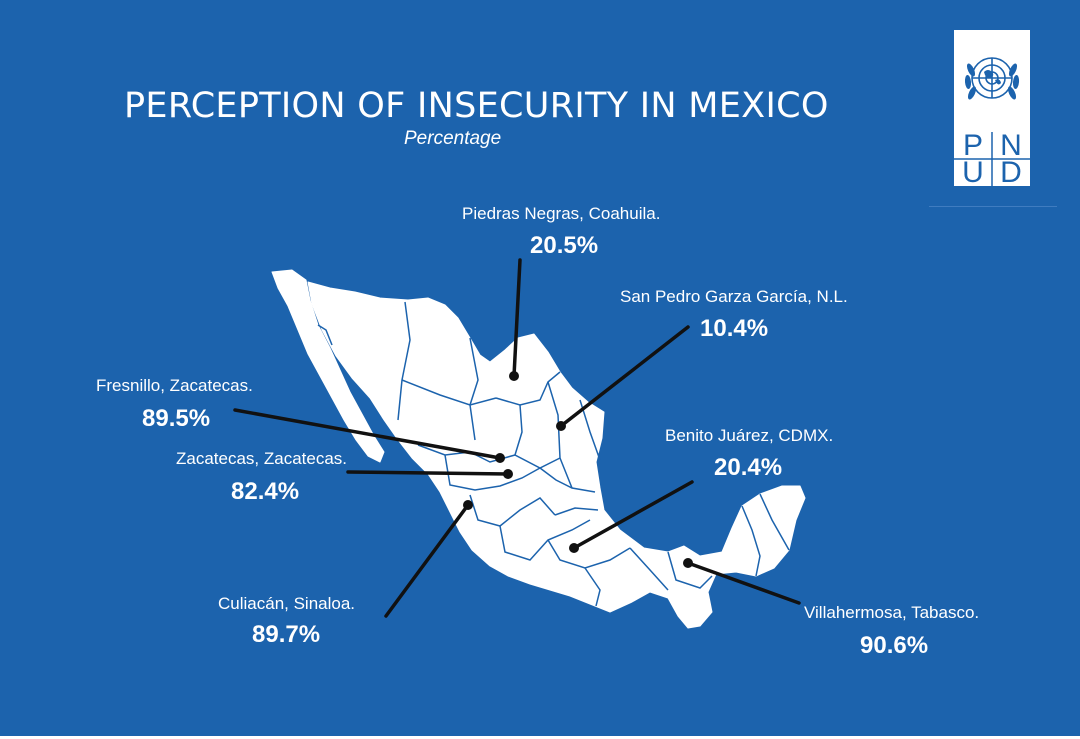 Image resolution: width=1080 pixels, height=739 pixels. Describe the element at coordinates (561, 426) in the screenshot. I see `marker-san-pedro` at that location.